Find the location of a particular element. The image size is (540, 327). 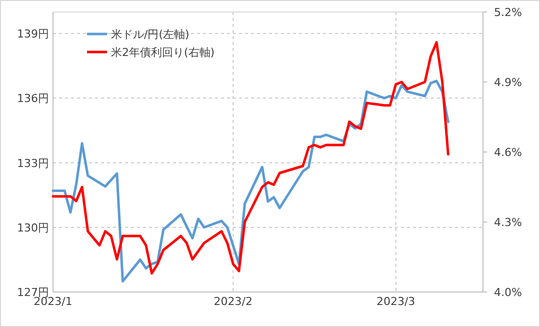

y-tick-label: 133円 is located at coordinates (33, 163).